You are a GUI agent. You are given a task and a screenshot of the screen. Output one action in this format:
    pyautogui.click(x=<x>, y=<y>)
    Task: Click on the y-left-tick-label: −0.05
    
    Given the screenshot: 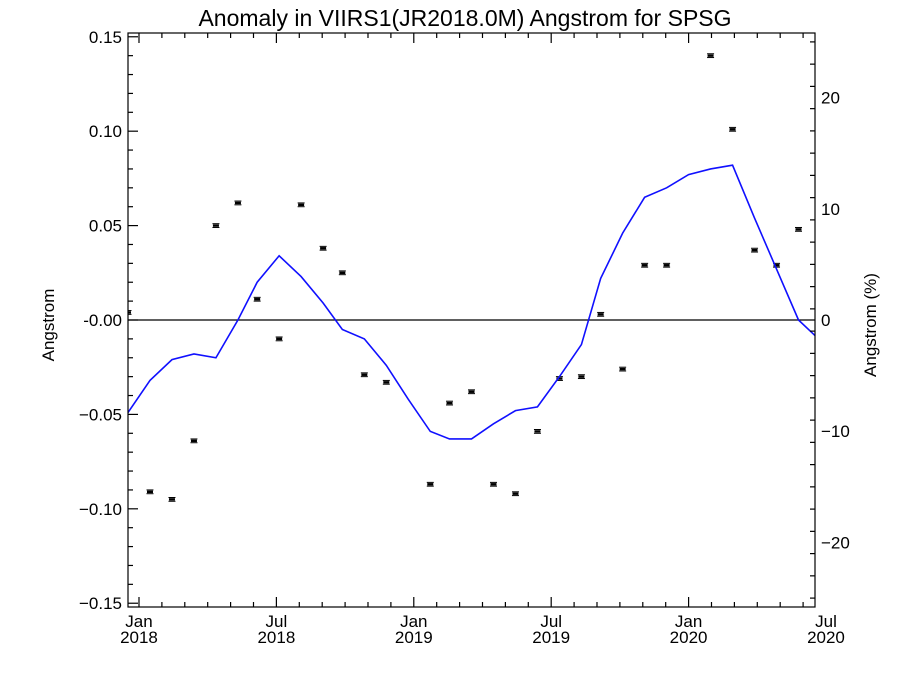 What is the action you would take?
    pyautogui.click(x=100, y=414)
    